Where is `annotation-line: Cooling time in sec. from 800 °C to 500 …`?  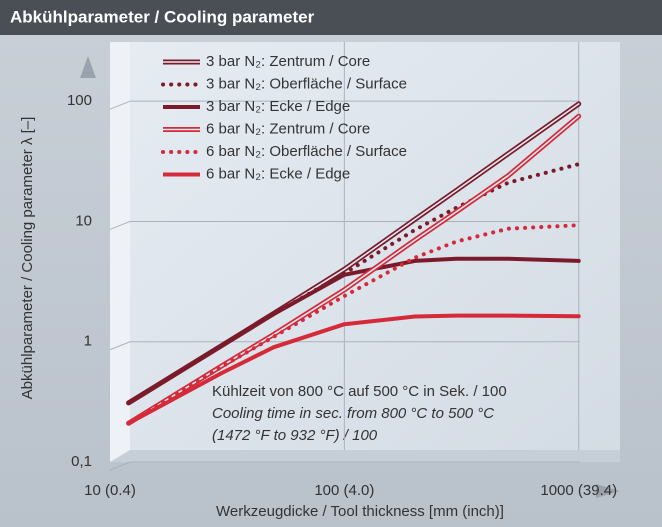
annotation-line: Cooling time in sec. from 800 °C to 500 … is located at coordinates (353, 413).